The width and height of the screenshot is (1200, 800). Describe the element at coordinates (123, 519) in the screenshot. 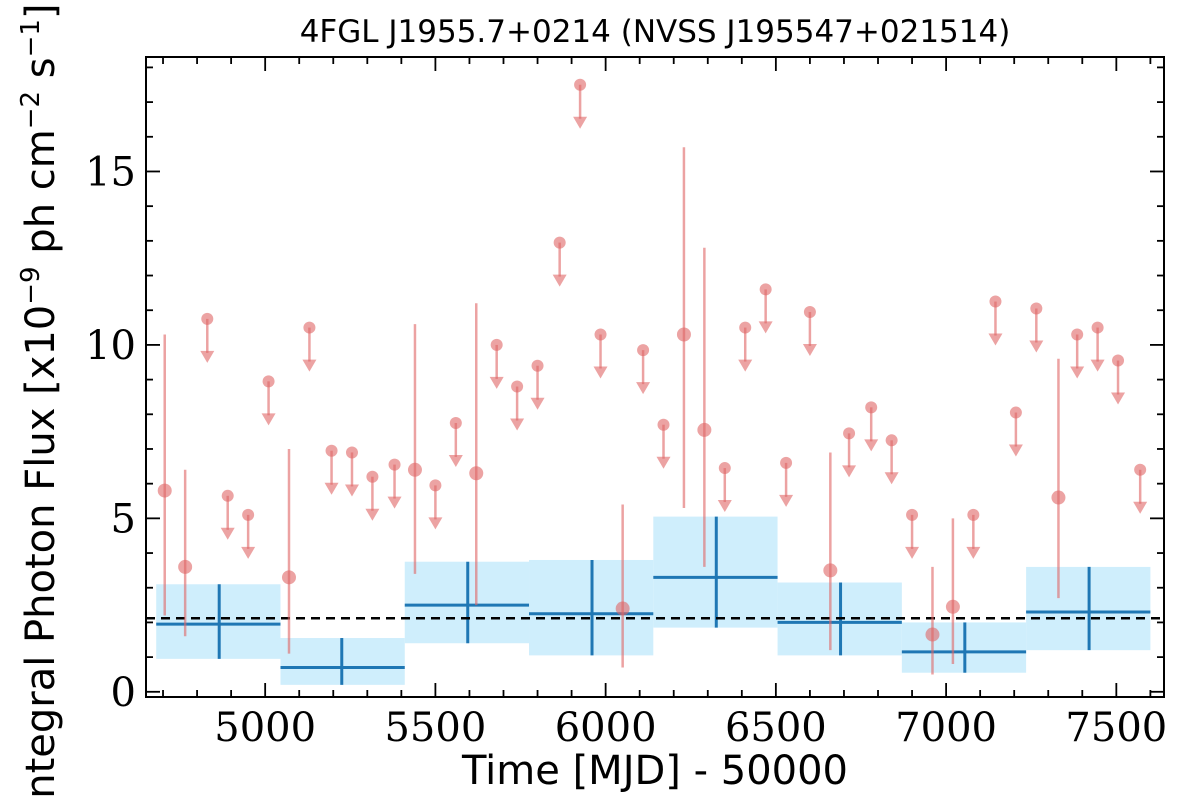

I see `y-tick-label: 5` at that location.